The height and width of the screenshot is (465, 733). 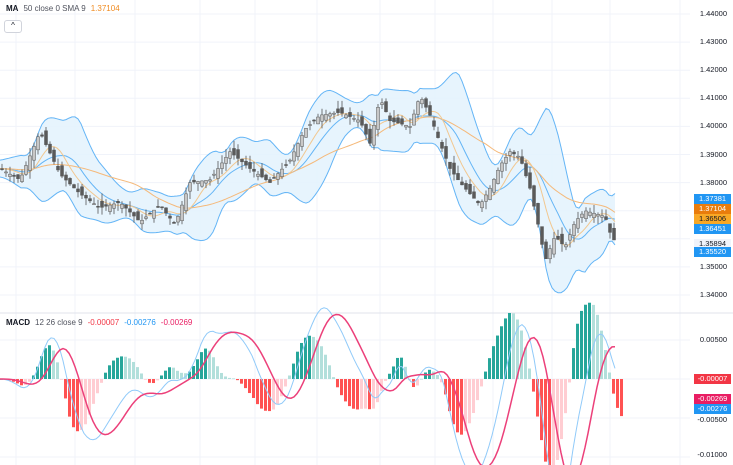 What do you see at coordinates (713, 125) in the screenshot?
I see `price-tick: 1.40000` at bounding box center [713, 125].